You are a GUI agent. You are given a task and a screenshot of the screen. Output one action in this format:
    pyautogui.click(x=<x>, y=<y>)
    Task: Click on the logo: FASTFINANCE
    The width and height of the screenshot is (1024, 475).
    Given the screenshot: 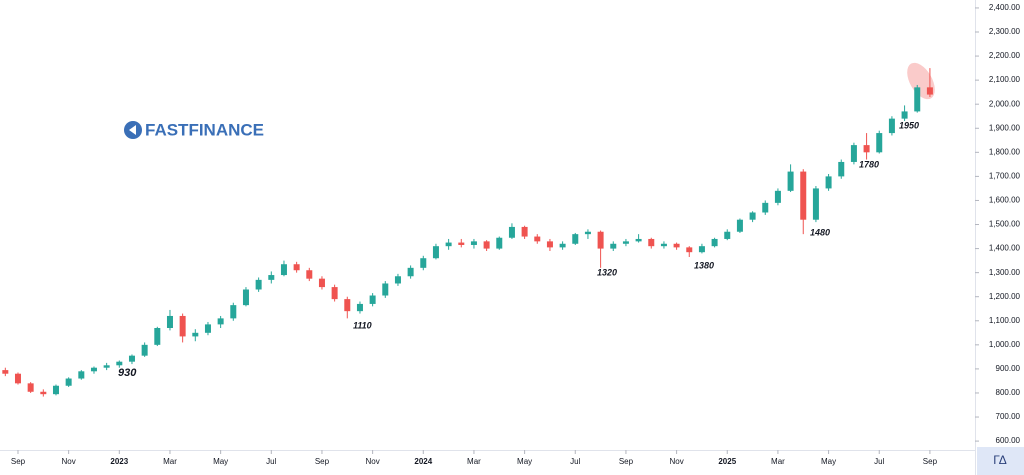 What is the action you would take?
    pyautogui.click(x=194, y=129)
    